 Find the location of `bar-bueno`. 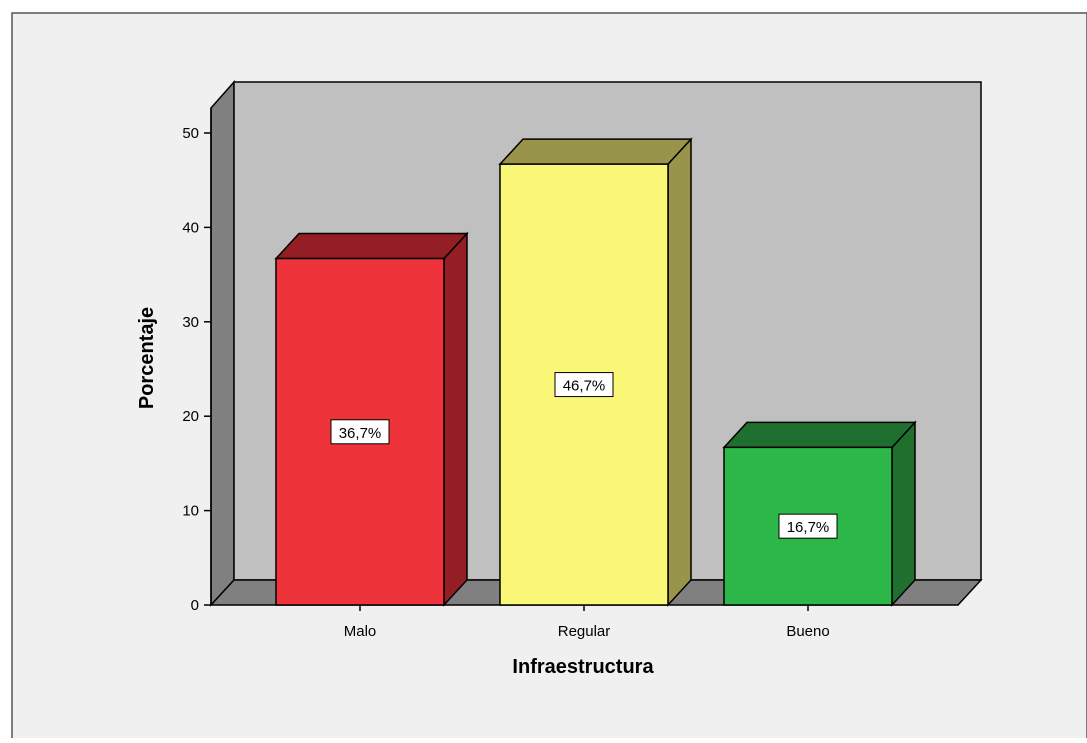

bar-bueno is located at coordinates (819, 513).